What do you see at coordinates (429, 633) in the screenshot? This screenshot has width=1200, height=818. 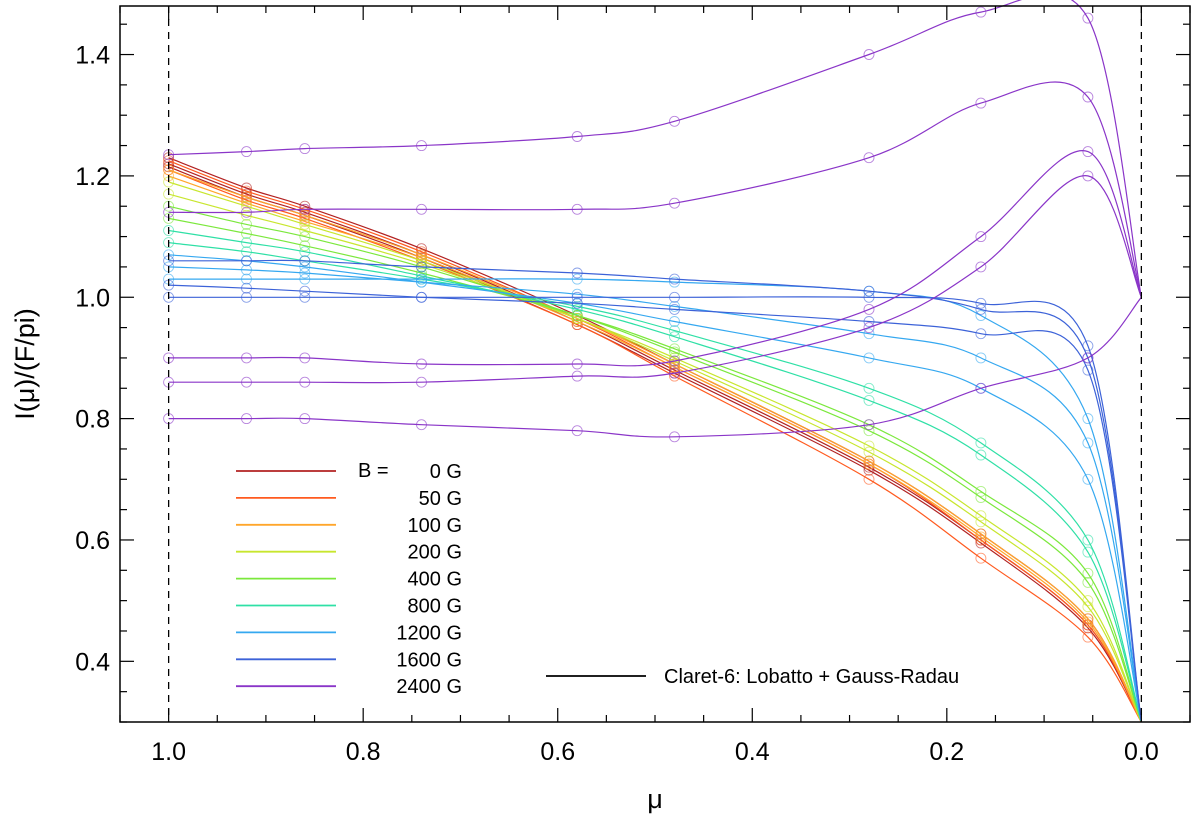 I see `legend-label: 1200 G` at bounding box center [429, 633].